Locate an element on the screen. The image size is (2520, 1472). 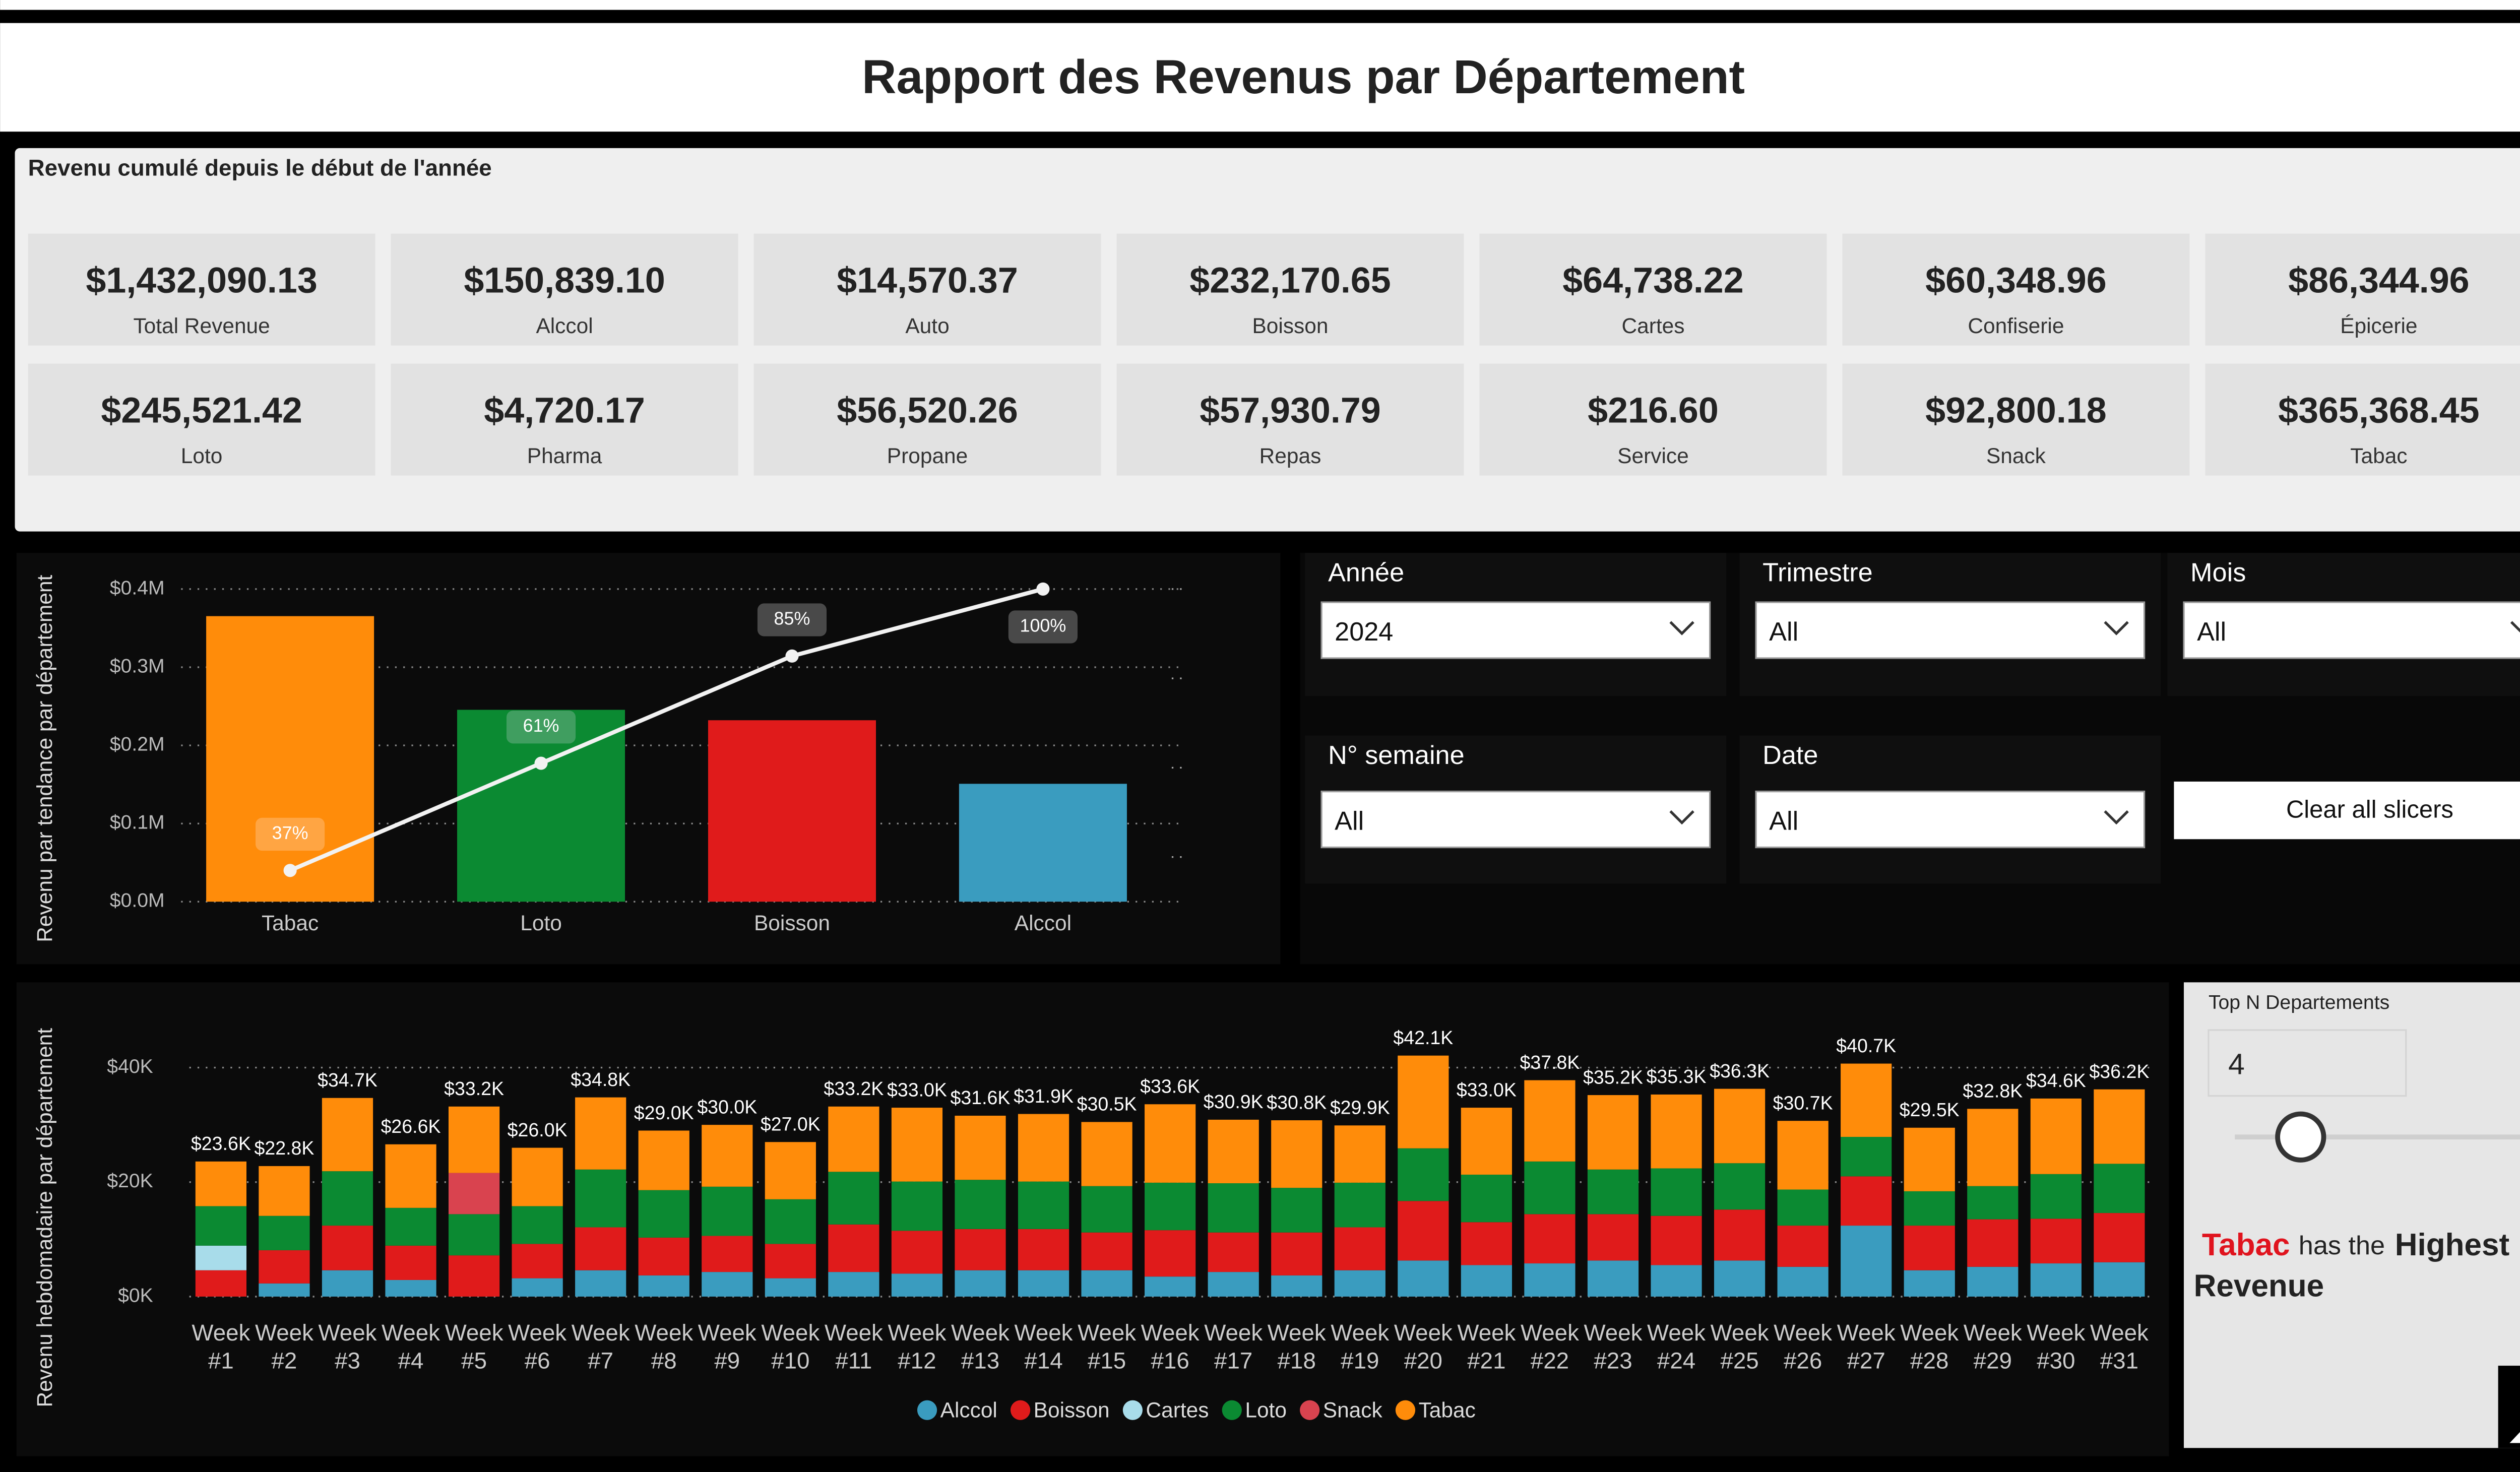
kpi-label: Repas is located at coordinates (1290, 456).